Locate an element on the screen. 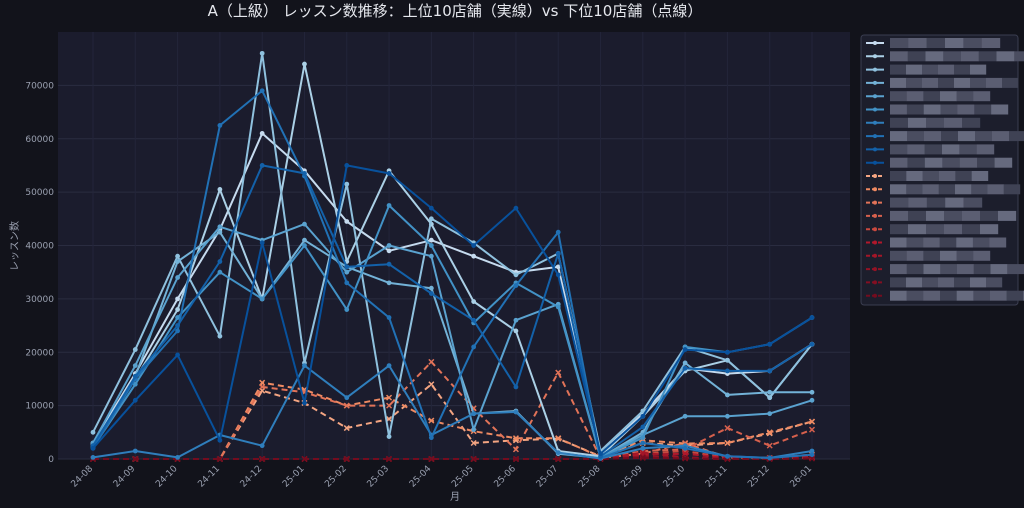  x-tick-label: 24-09 is located at coordinates (125, 477).